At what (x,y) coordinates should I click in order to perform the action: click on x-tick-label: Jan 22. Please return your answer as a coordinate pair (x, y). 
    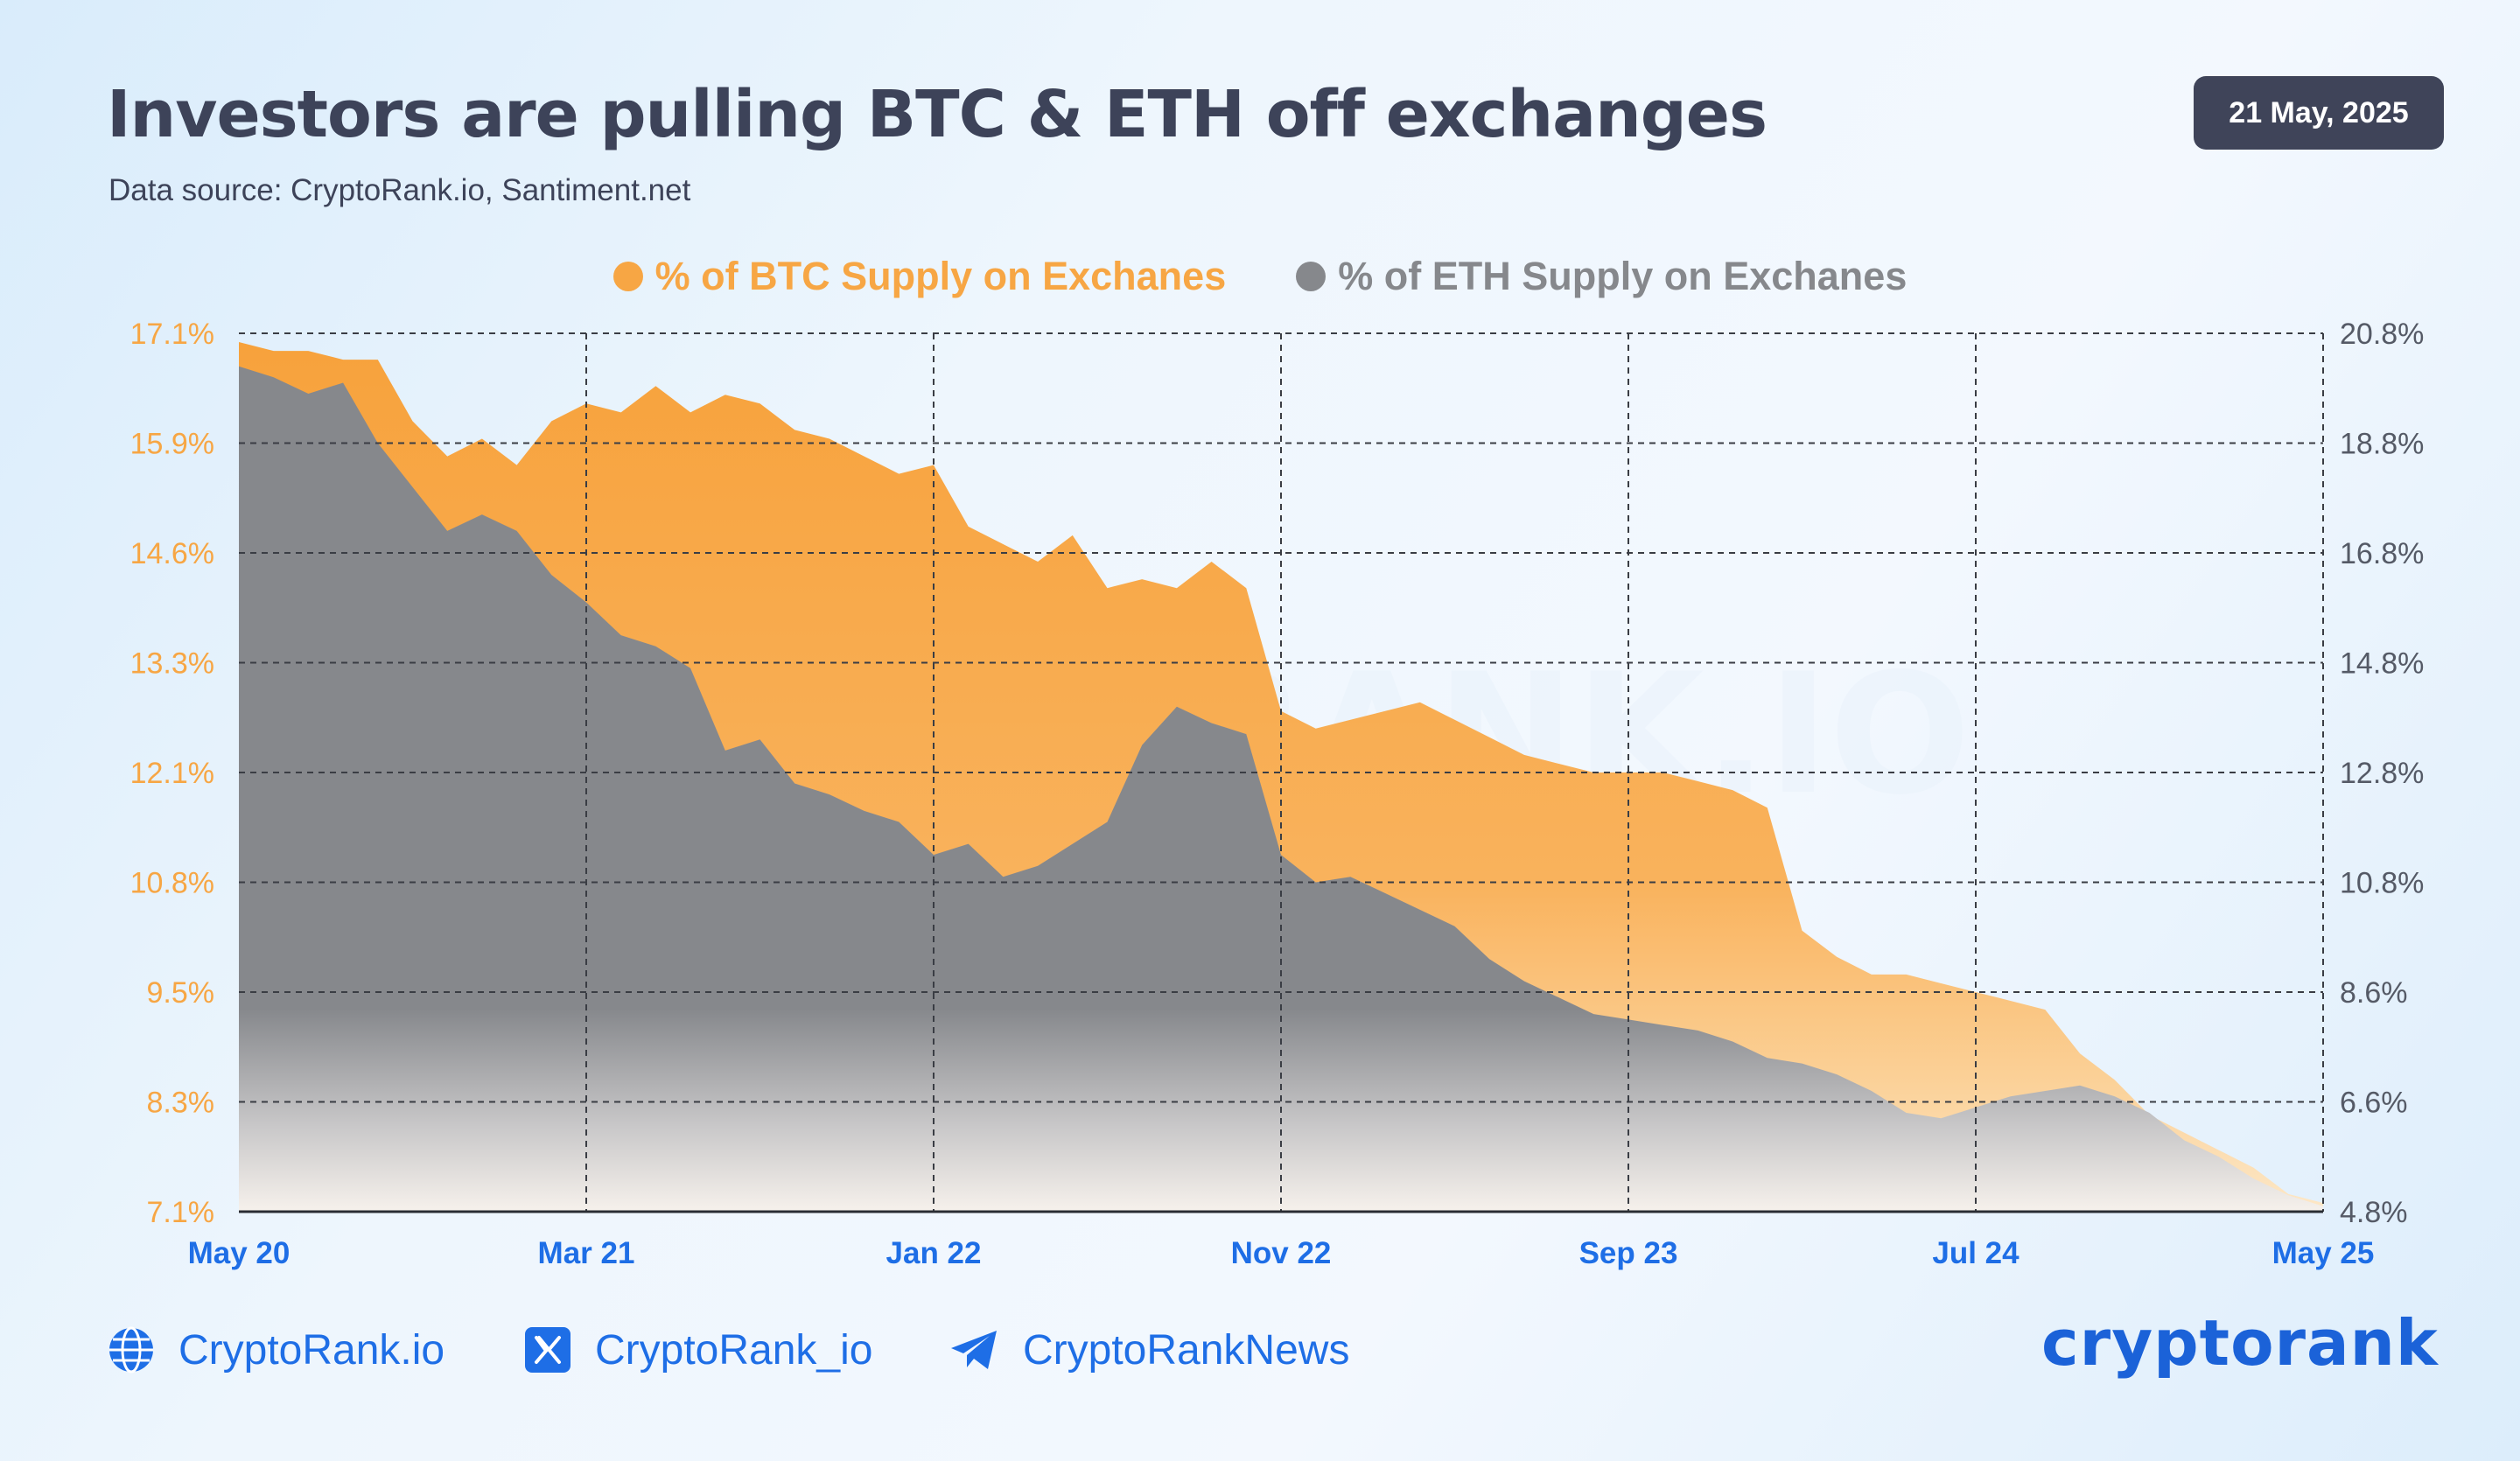
    Looking at the image, I should click on (934, 1253).